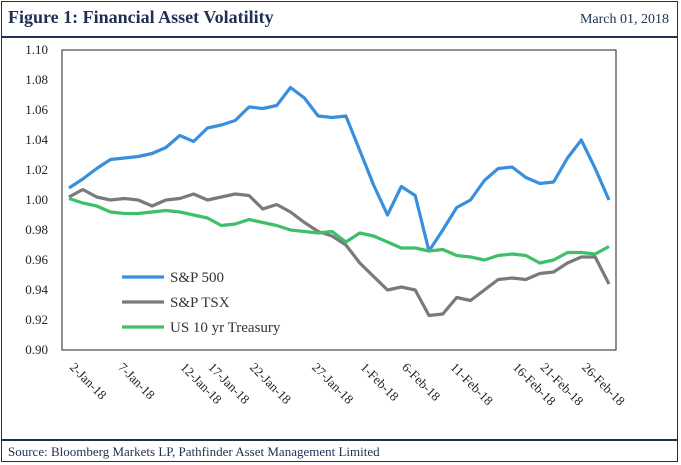 Image resolution: width=681 pixels, height=465 pixels. Describe the element at coordinates (36, 259) in the screenshot. I see `y-tick-label: 0.96` at that location.